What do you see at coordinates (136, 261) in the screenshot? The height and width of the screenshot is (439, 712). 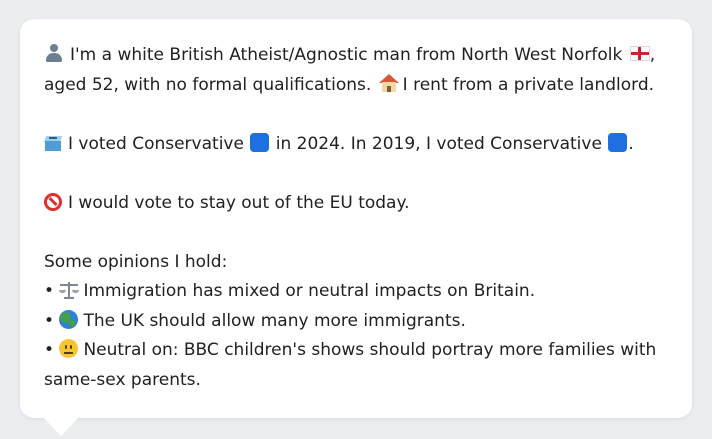 I see `opinions-heading: Some opinions I hold:` at bounding box center [136, 261].